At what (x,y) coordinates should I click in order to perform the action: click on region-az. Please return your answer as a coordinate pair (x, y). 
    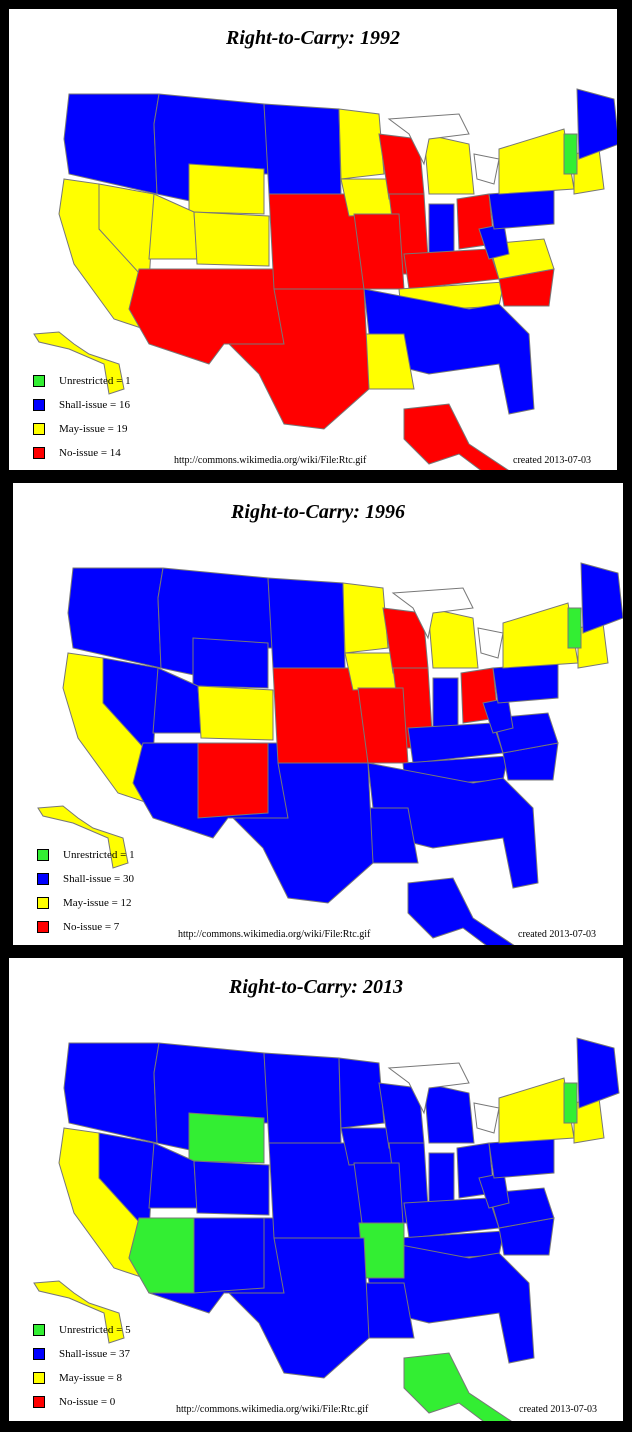
    Looking at the image, I should click on (161, 1255).